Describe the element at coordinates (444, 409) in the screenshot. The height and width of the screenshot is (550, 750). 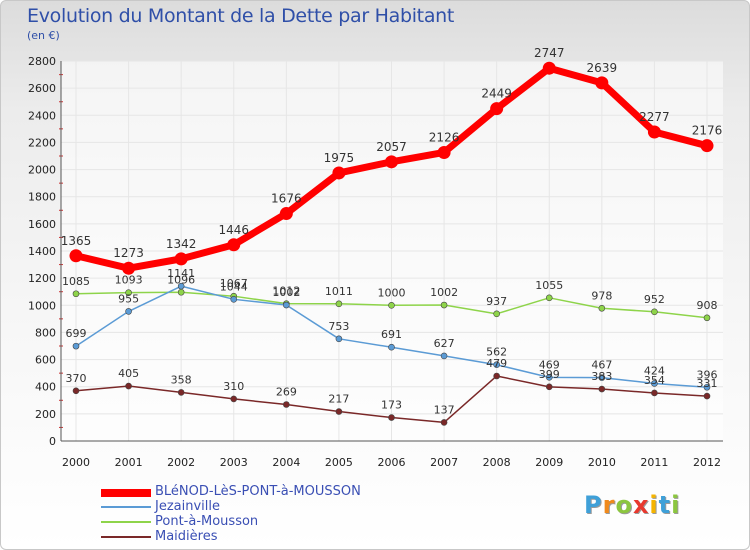
I see `data-label-maidieres: 137` at that location.